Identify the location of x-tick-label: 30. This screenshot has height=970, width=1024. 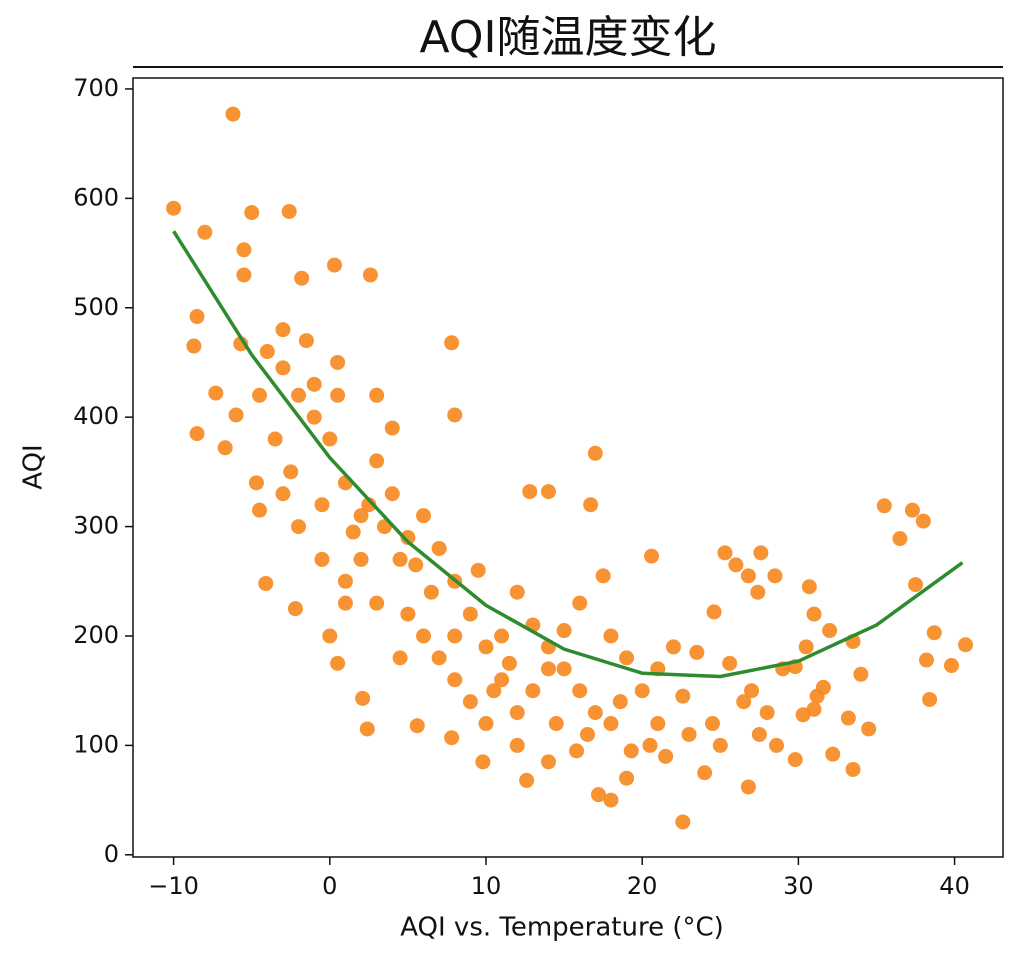
(798, 886).